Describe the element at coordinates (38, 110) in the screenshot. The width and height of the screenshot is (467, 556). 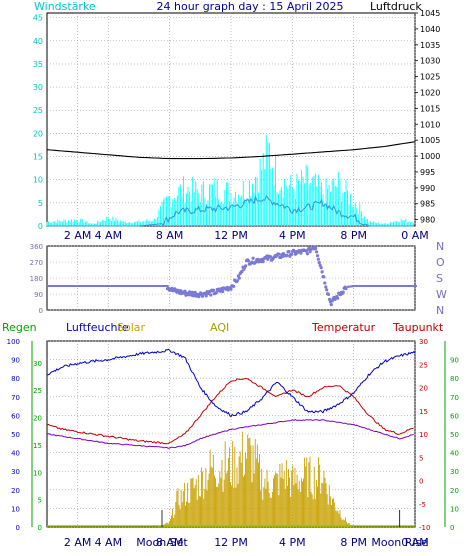
I see `left-tick-label: 25` at that location.